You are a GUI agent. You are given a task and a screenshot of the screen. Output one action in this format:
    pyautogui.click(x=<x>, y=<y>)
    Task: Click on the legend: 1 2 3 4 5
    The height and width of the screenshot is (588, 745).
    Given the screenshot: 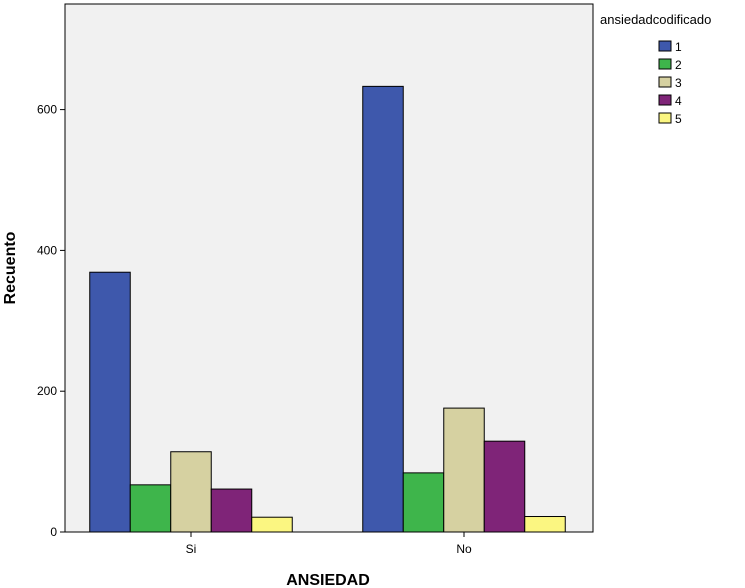 What is the action you would take?
    pyautogui.click(x=670, y=83)
    